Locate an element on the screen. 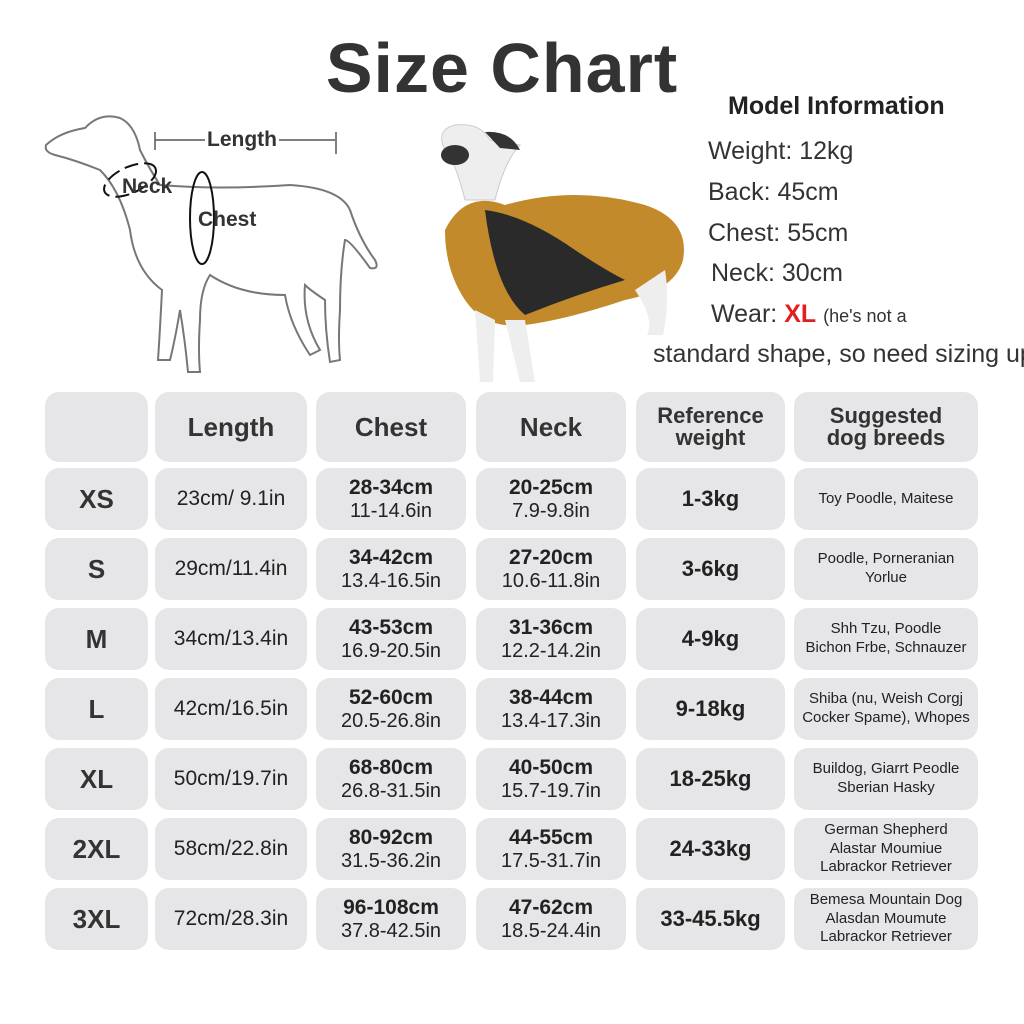  size-cell: XL is located at coordinates (96, 779).